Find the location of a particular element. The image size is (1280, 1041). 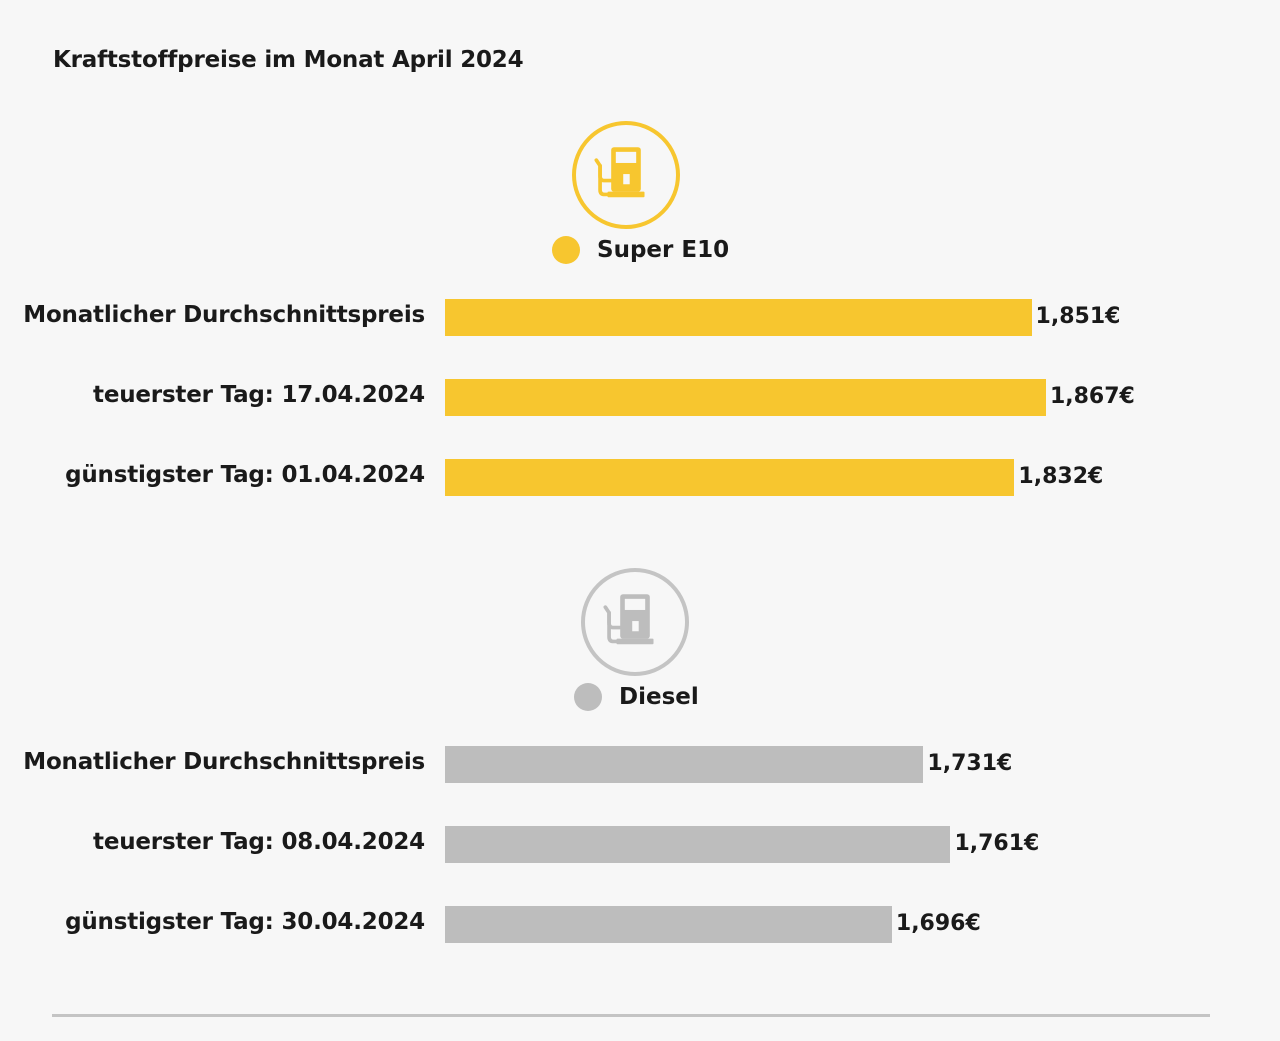

legend-label-super-e10: Super E10 is located at coordinates (663, 250).